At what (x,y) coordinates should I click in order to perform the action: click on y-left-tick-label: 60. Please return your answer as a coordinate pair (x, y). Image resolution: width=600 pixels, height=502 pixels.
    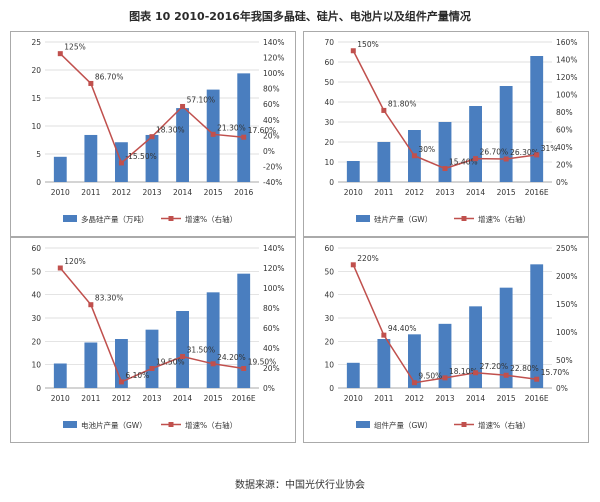
    Looking at the image, I should click on (329, 248).